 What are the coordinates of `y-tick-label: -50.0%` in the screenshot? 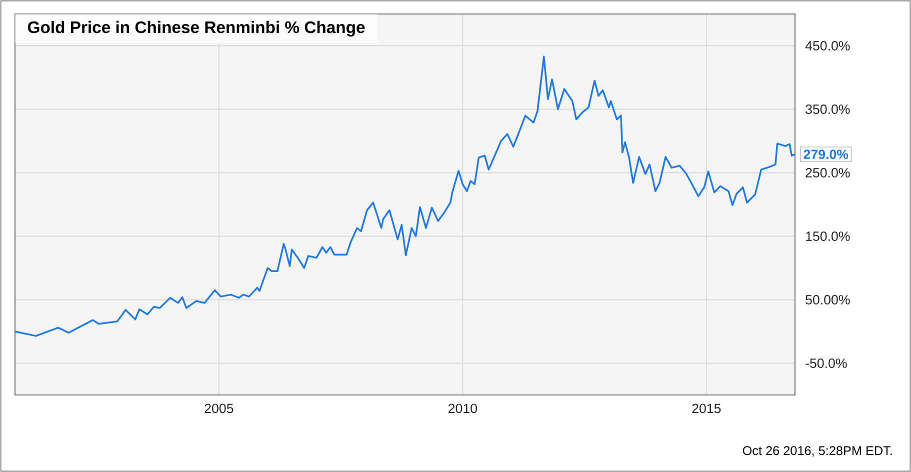 It's located at (826, 363).